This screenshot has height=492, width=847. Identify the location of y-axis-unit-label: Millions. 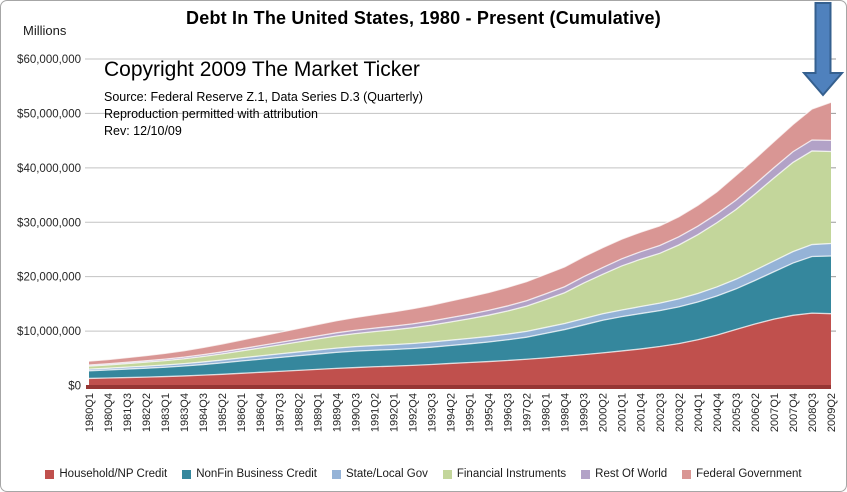
(45, 30).